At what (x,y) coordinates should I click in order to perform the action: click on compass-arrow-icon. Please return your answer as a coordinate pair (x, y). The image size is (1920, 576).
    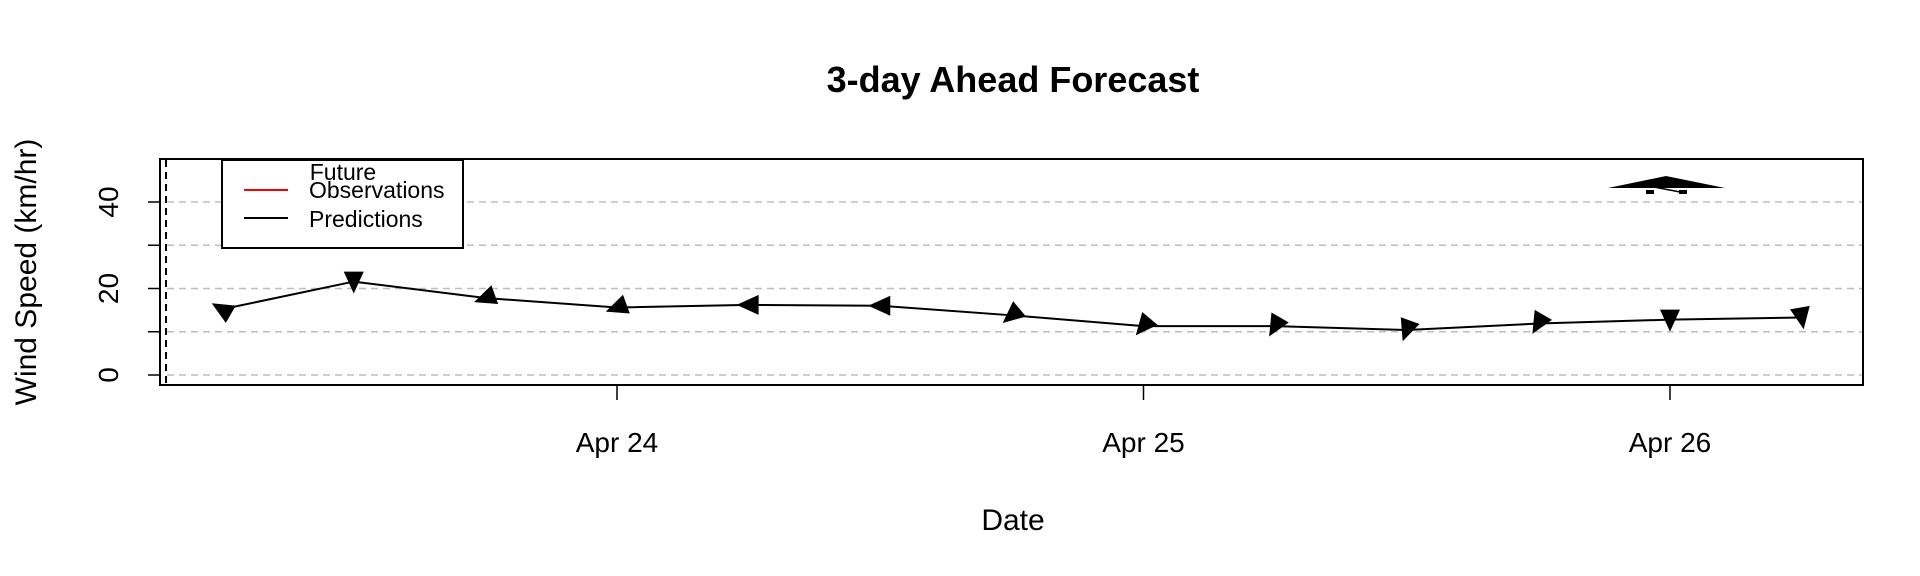
    Looking at the image, I should click on (1666, 185).